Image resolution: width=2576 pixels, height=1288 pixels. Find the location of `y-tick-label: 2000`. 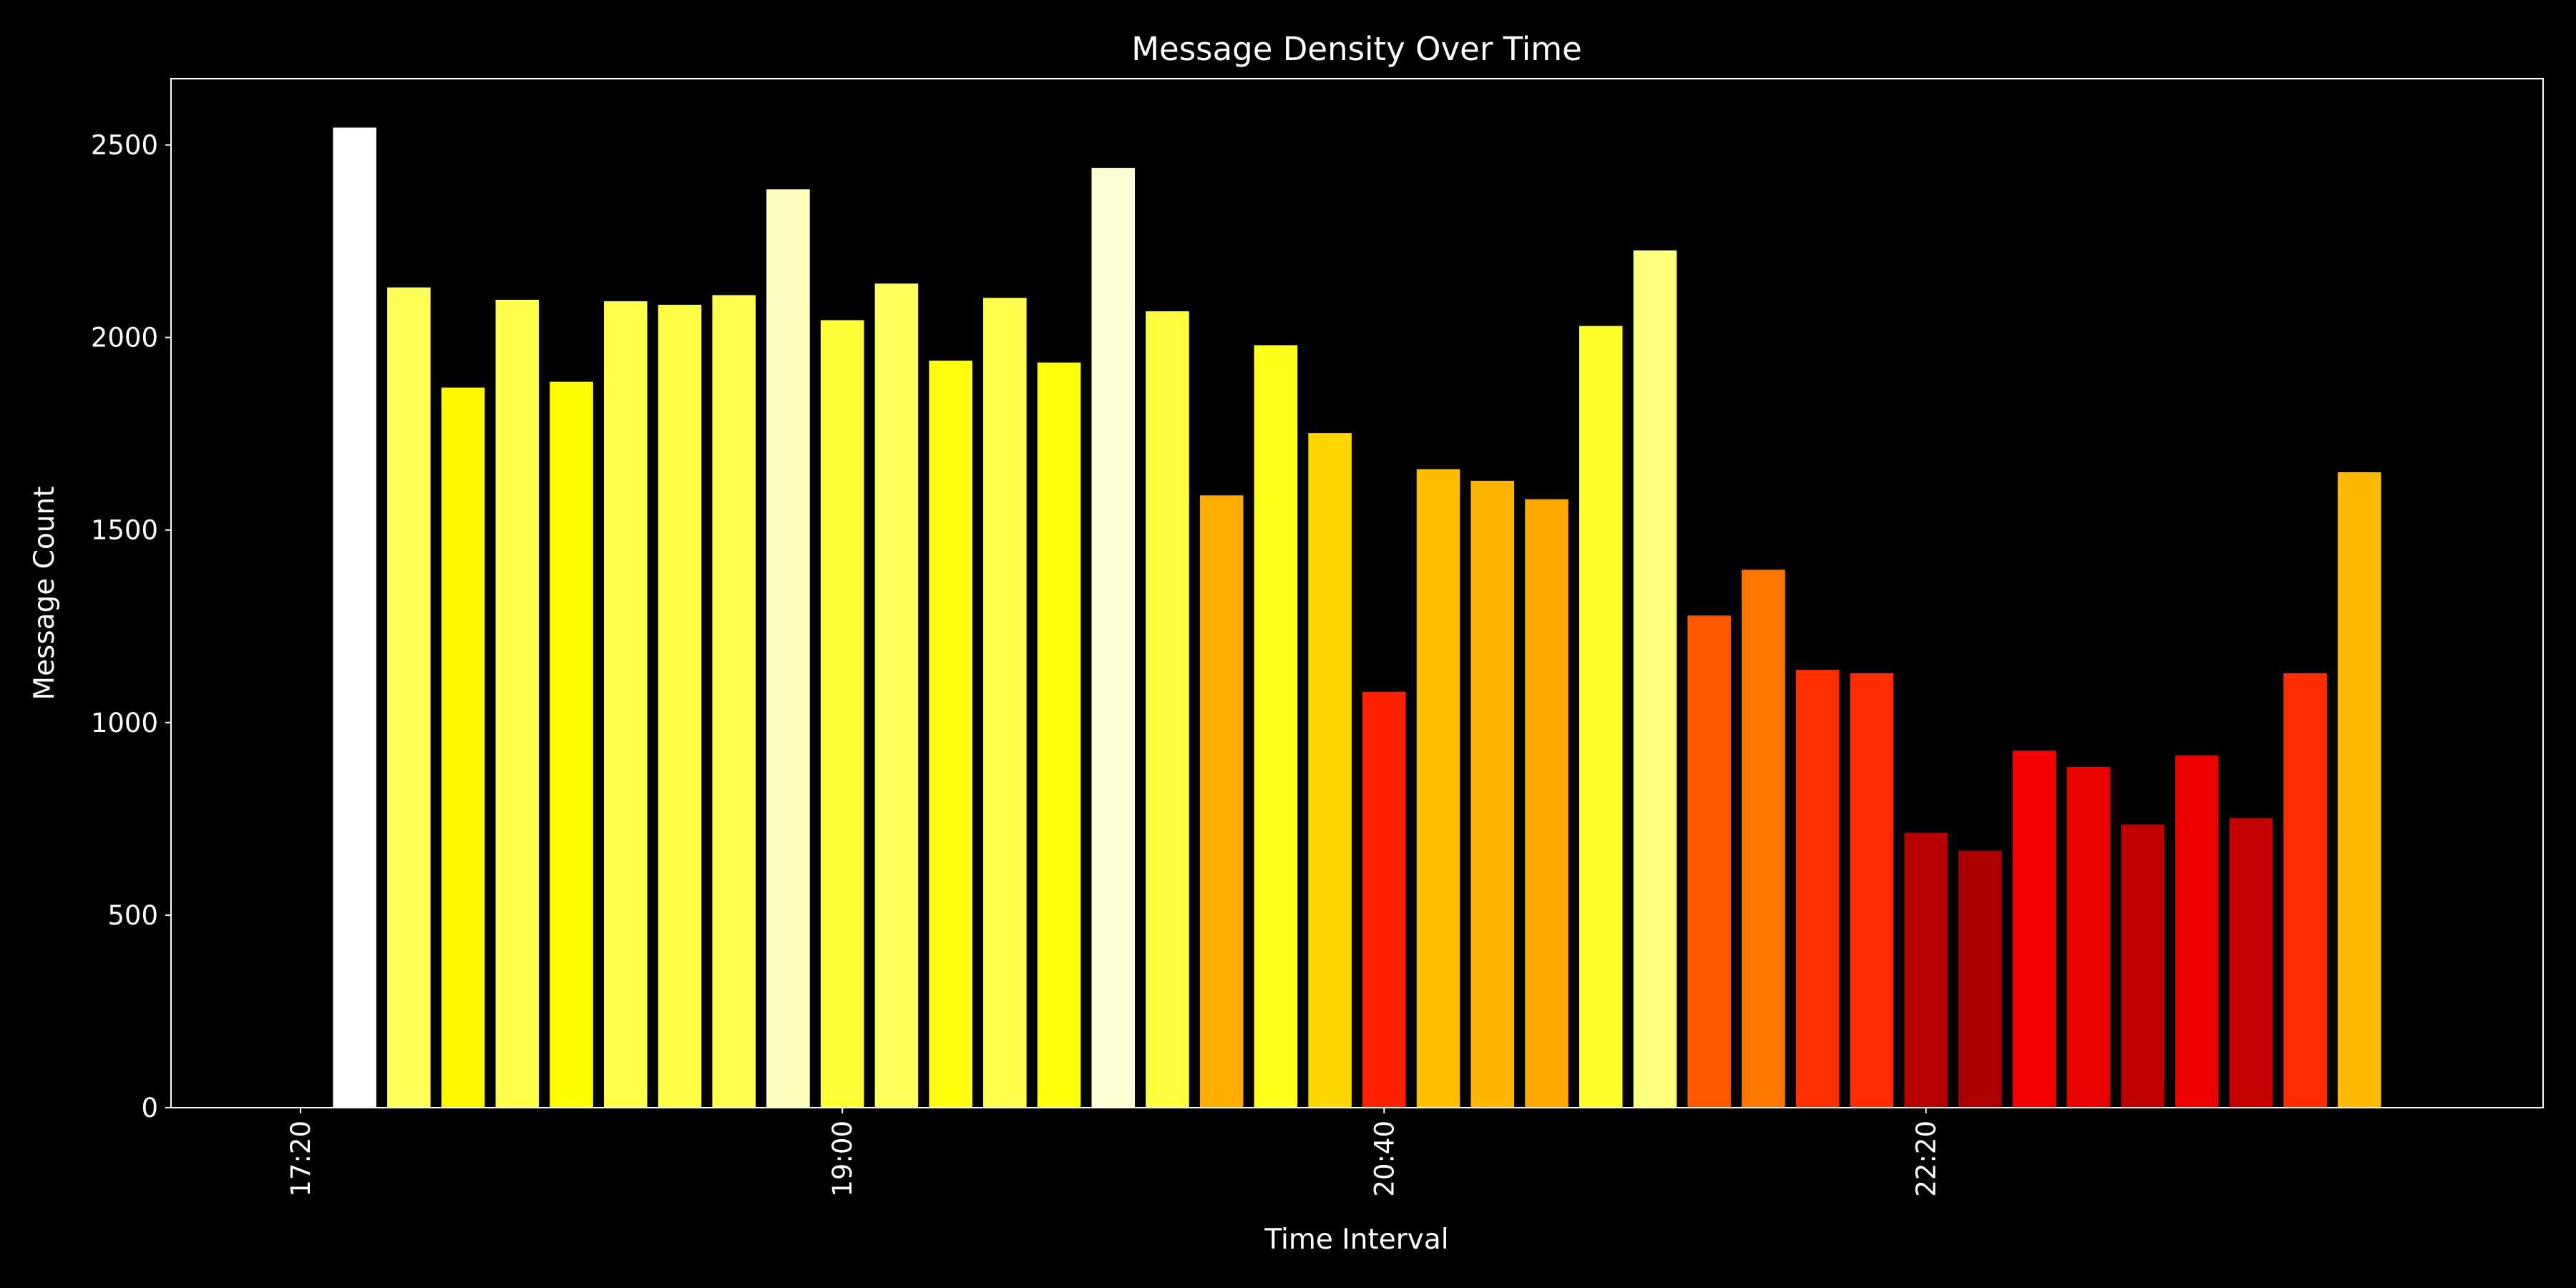

y-tick-label: 2000 is located at coordinates (124, 338).